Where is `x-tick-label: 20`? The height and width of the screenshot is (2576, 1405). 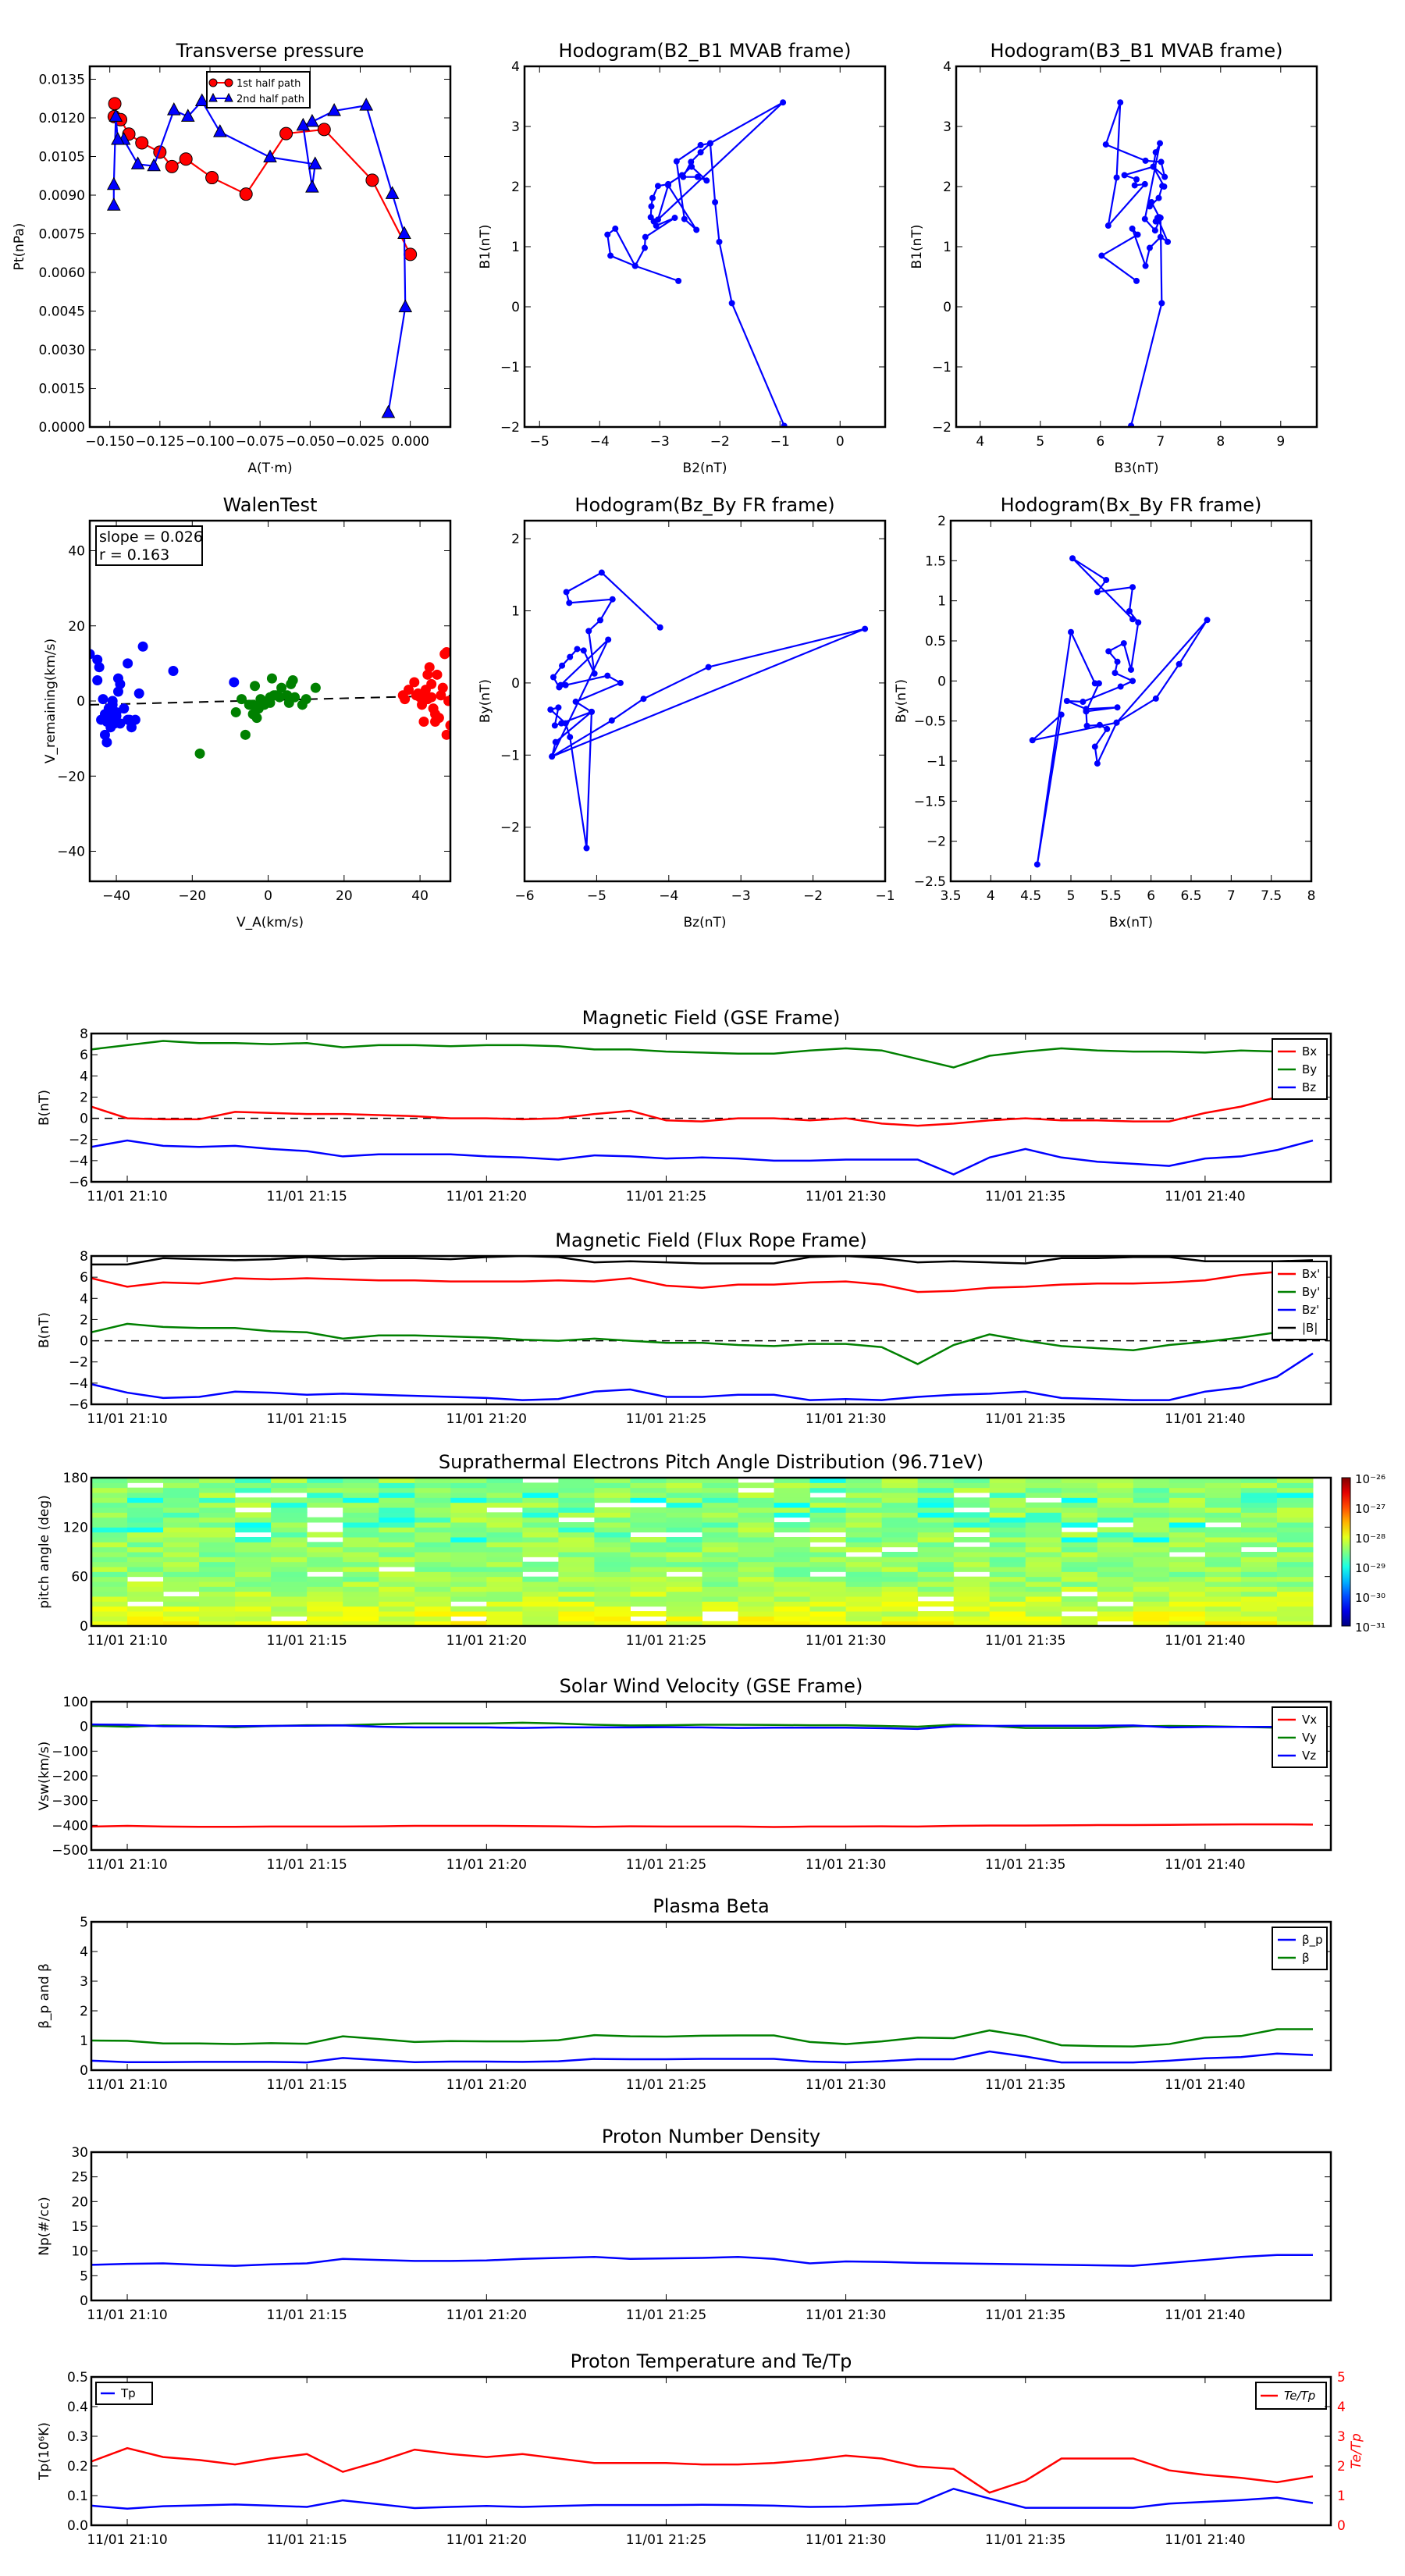
x-tick-label: 20 is located at coordinates (344, 896).